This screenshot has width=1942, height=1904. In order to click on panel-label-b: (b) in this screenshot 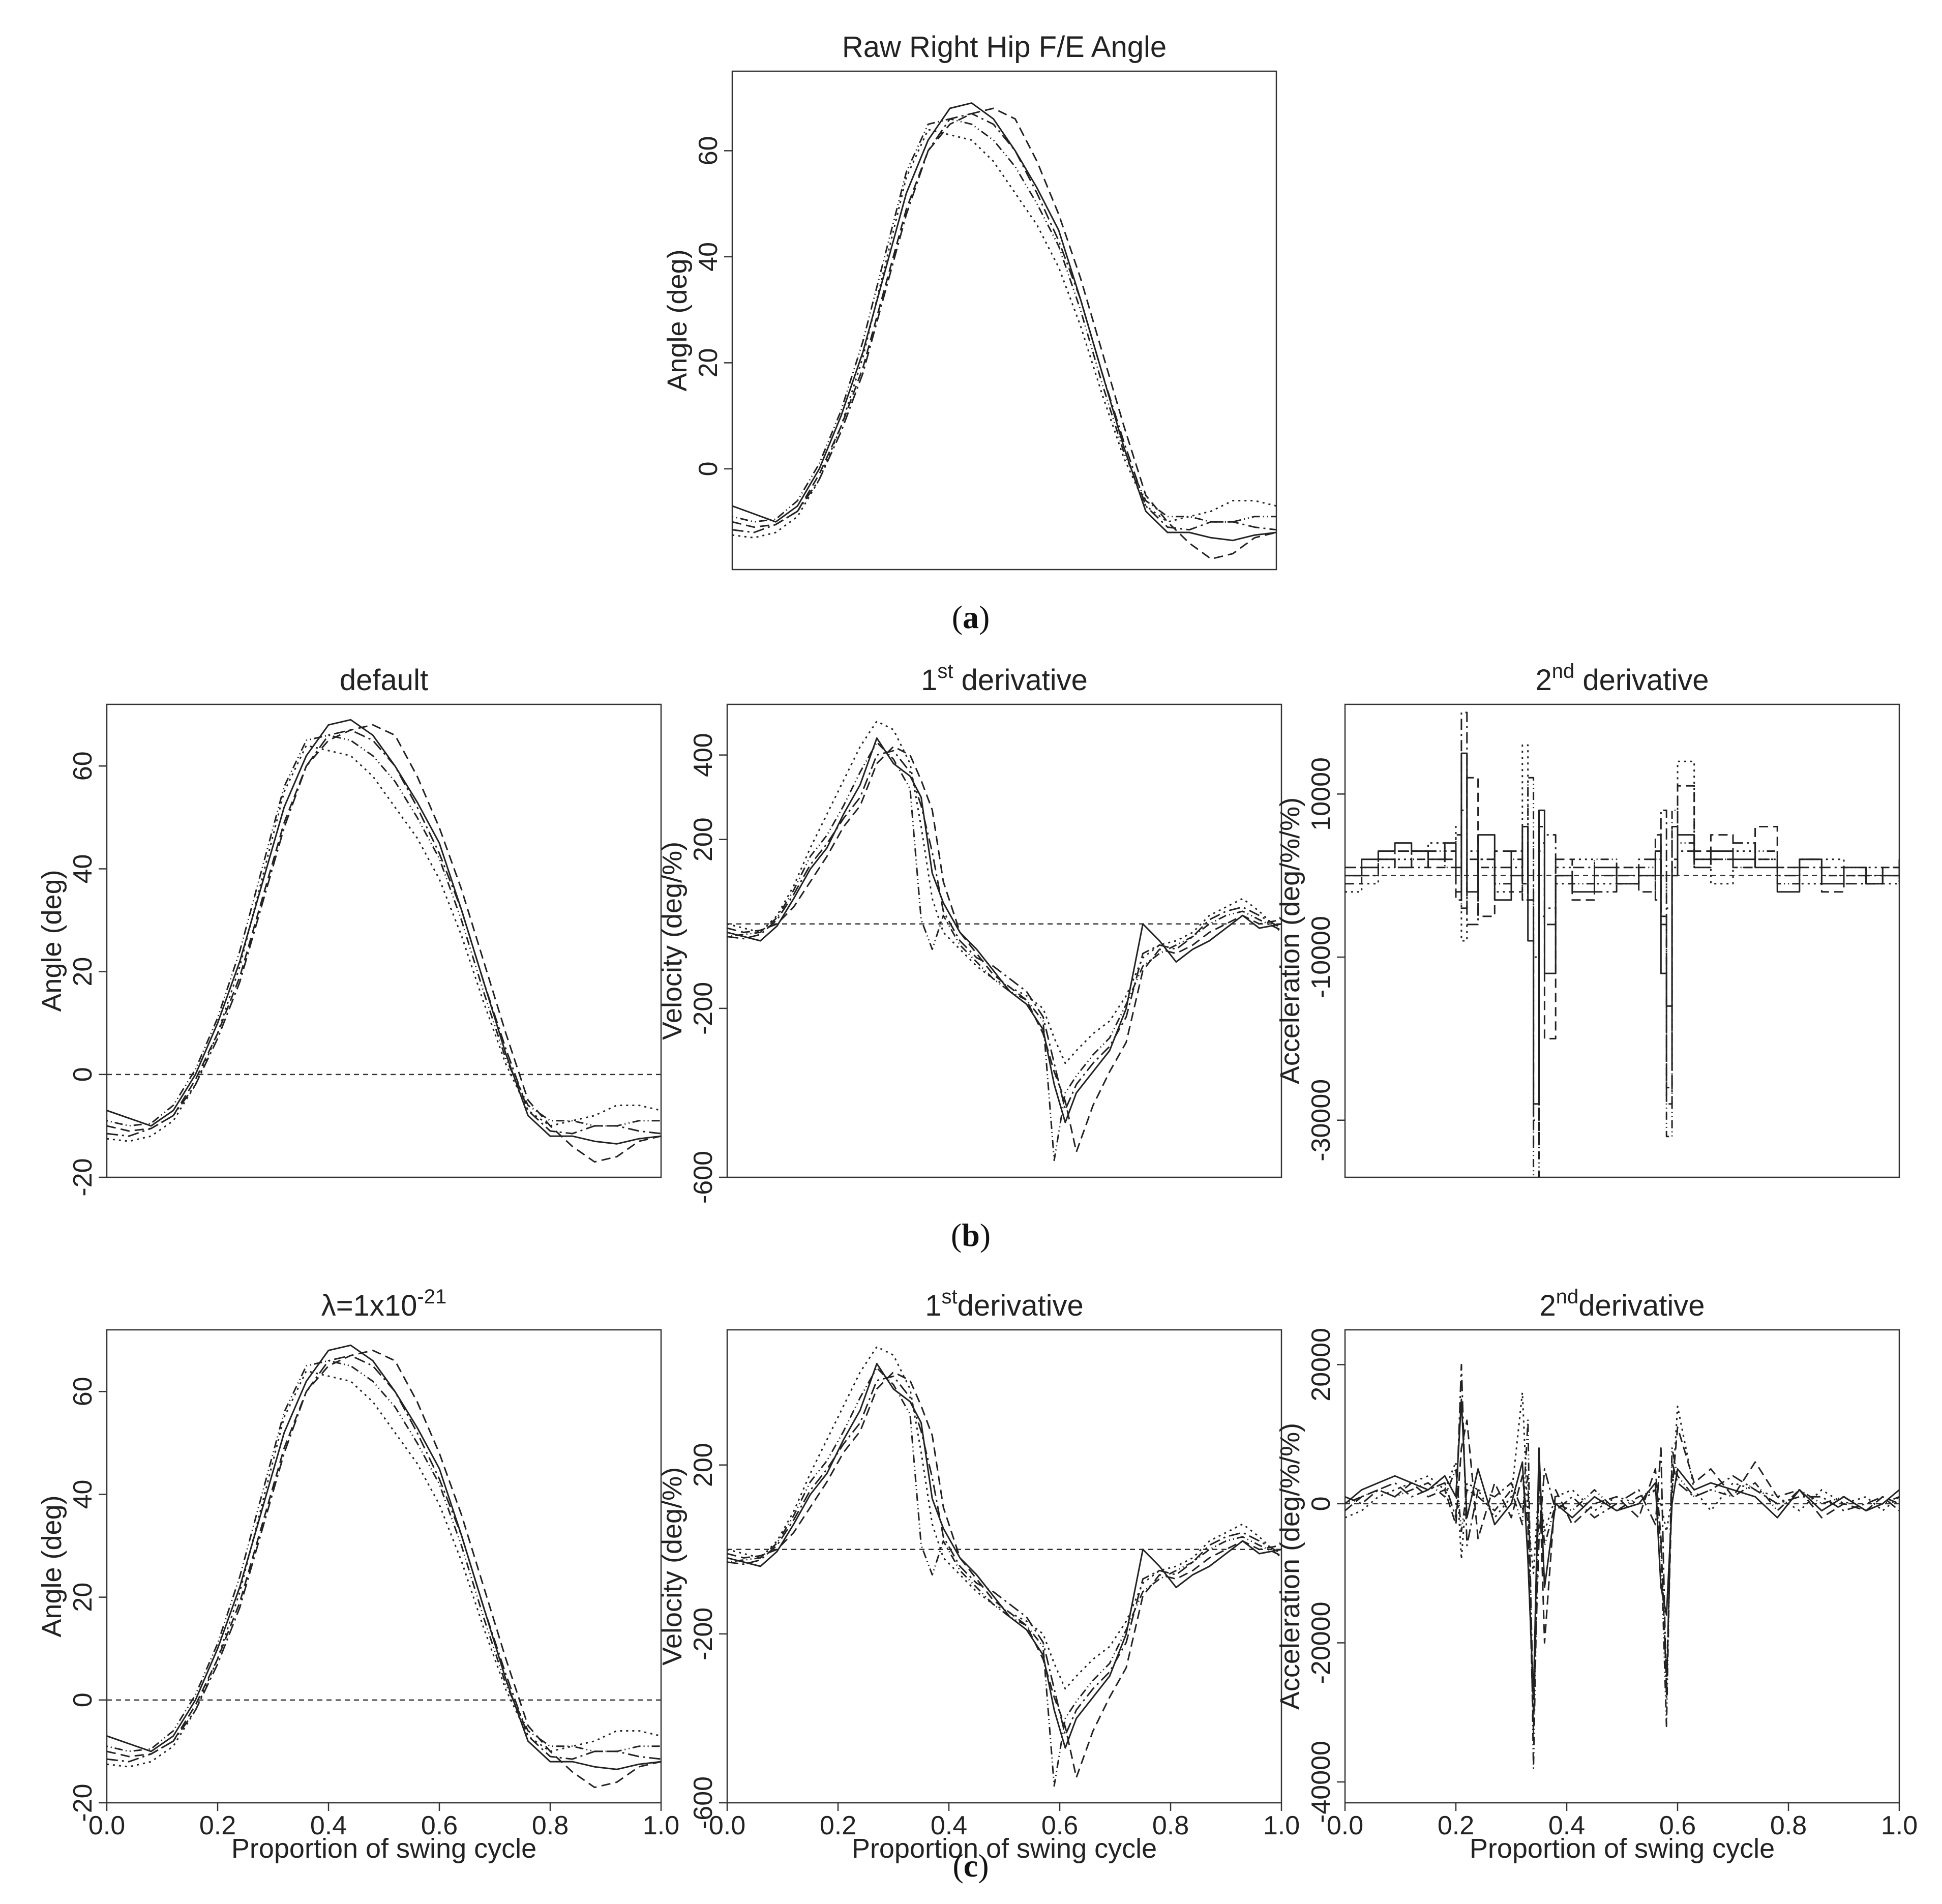, I will do `click(971, 1235)`.